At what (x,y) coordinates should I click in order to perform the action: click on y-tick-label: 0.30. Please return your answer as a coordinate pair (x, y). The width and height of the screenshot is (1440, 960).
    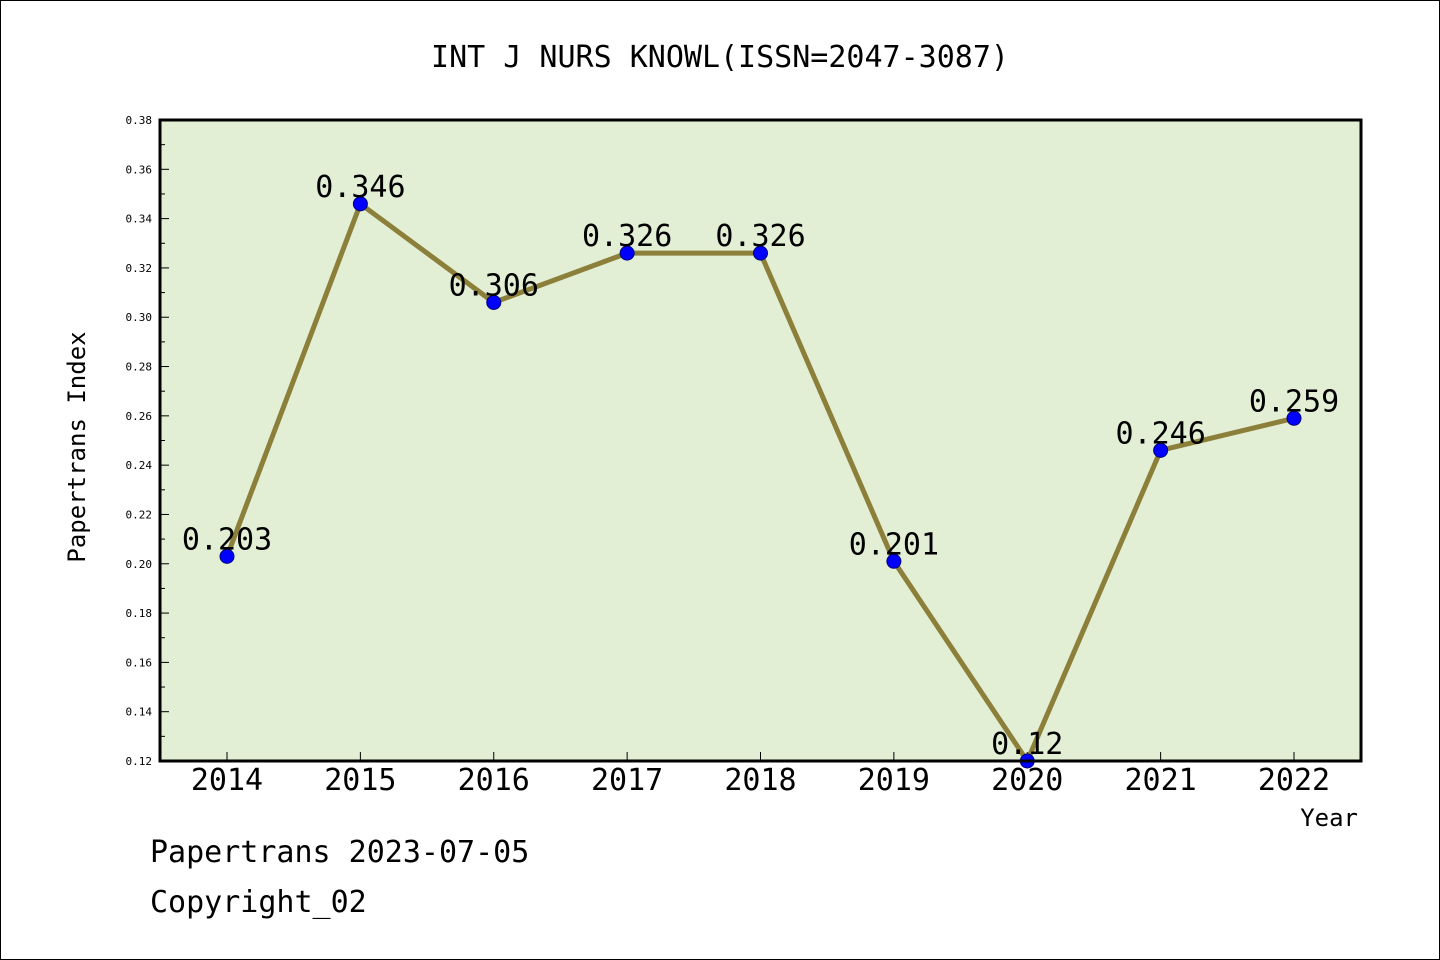
    Looking at the image, I should click on (139, 317).